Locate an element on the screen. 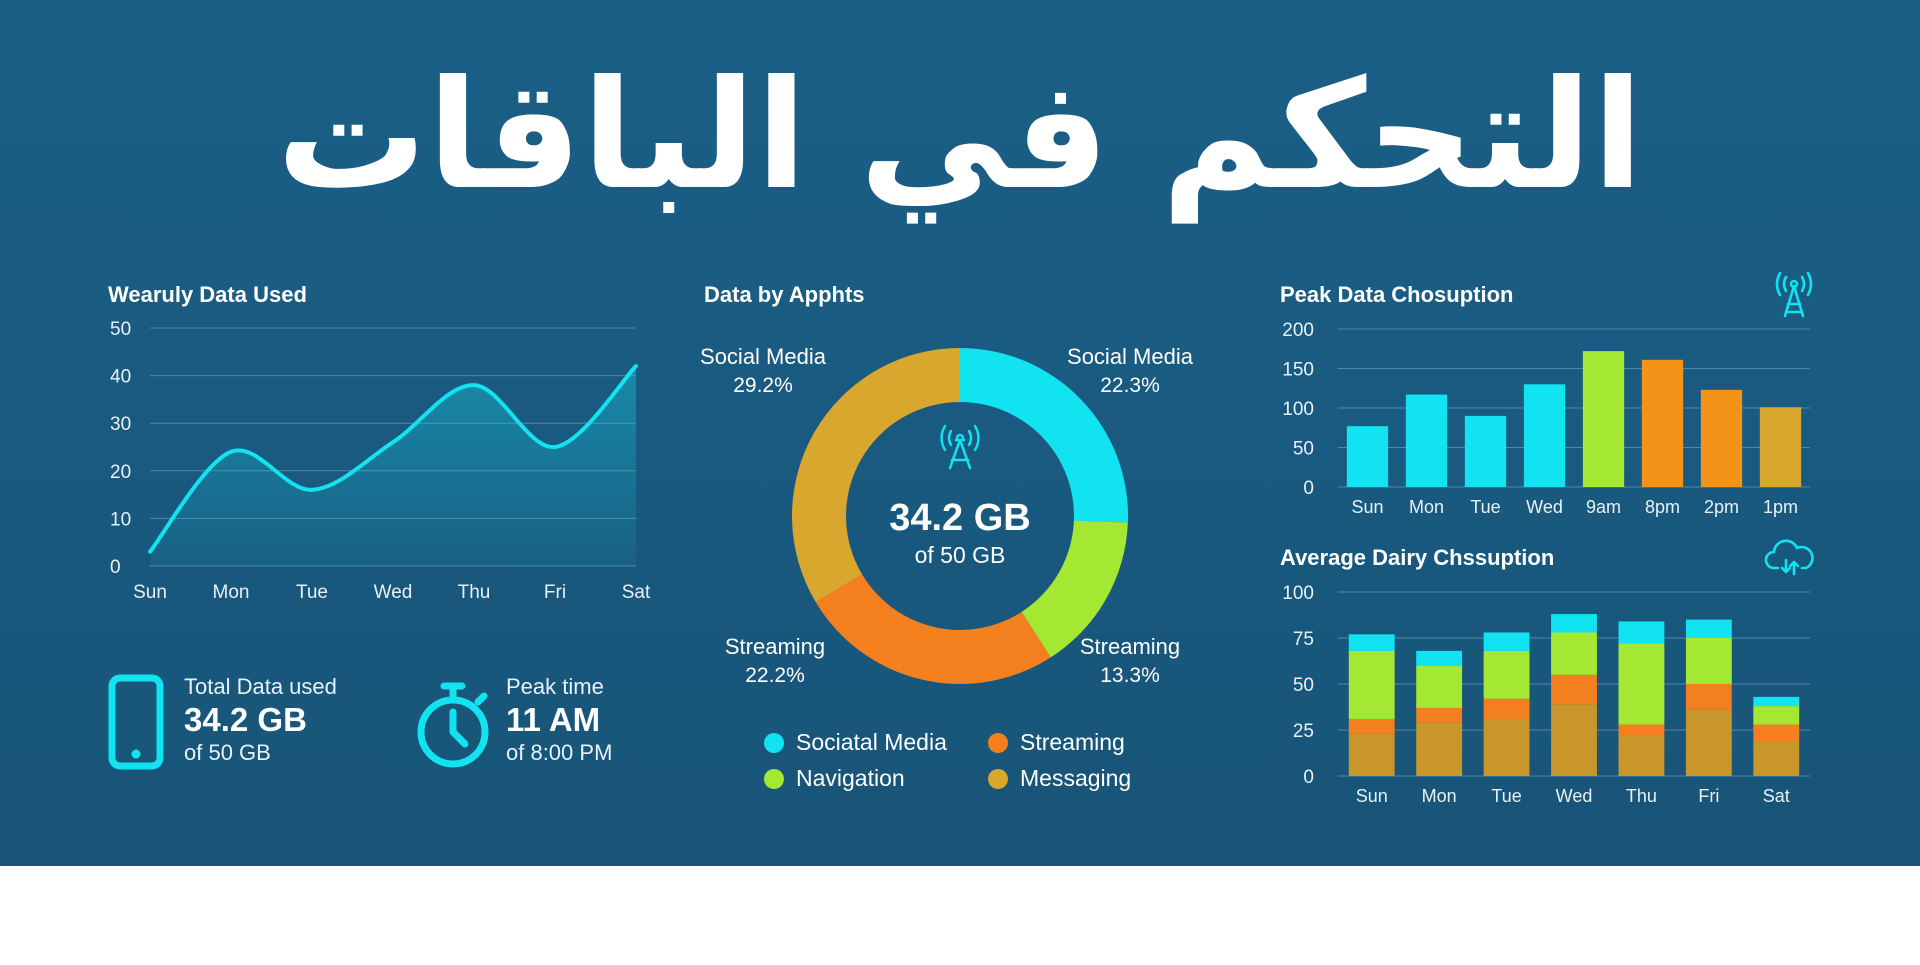 This screenshot has width=1920, height=965. legend-item: Messaging is located at coordinates (1059, 778).